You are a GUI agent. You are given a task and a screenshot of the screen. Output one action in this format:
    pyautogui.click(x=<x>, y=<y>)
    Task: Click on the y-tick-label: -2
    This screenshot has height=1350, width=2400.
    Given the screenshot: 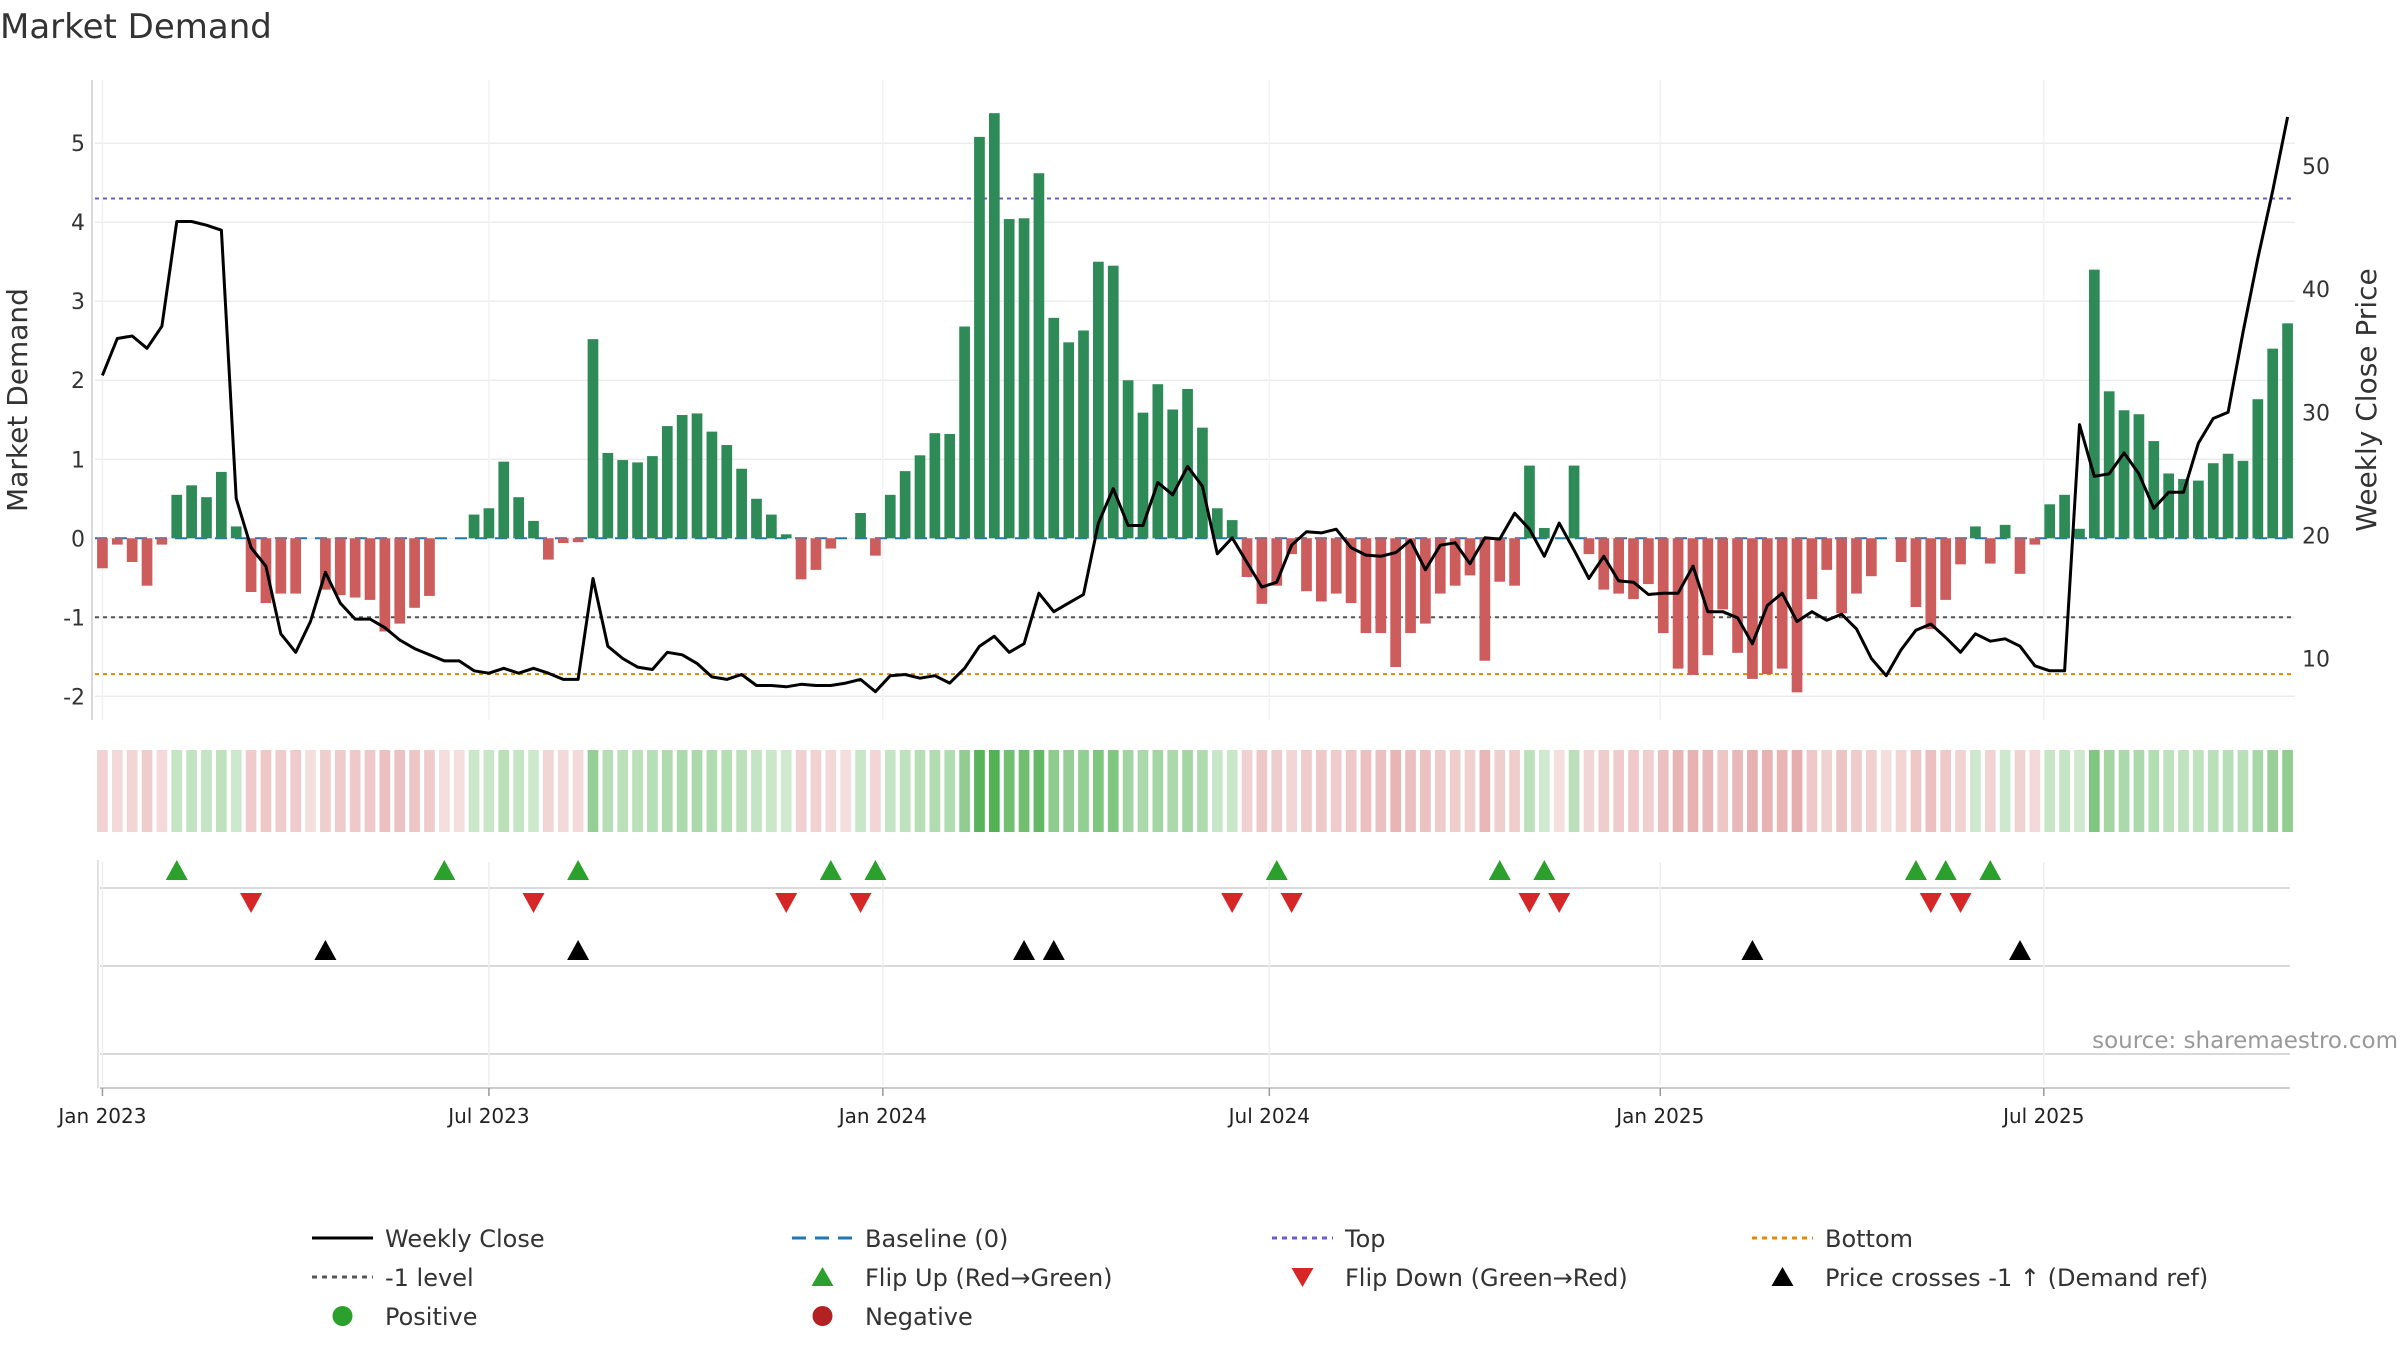 What is the action you would take?
    pyautogui.click(x=74, y=697)
    